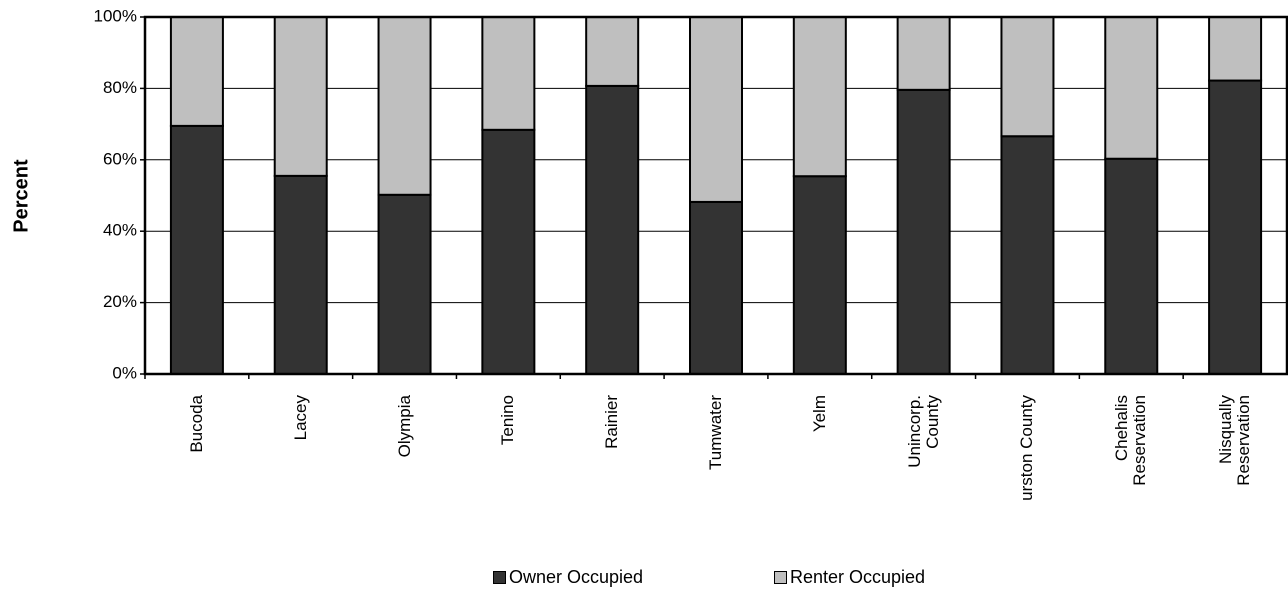 The image size is (1288, 592). Describe the element at coordinates (404, 426) in the screenshot. I see `x-tick-label: Olympia` at that location.